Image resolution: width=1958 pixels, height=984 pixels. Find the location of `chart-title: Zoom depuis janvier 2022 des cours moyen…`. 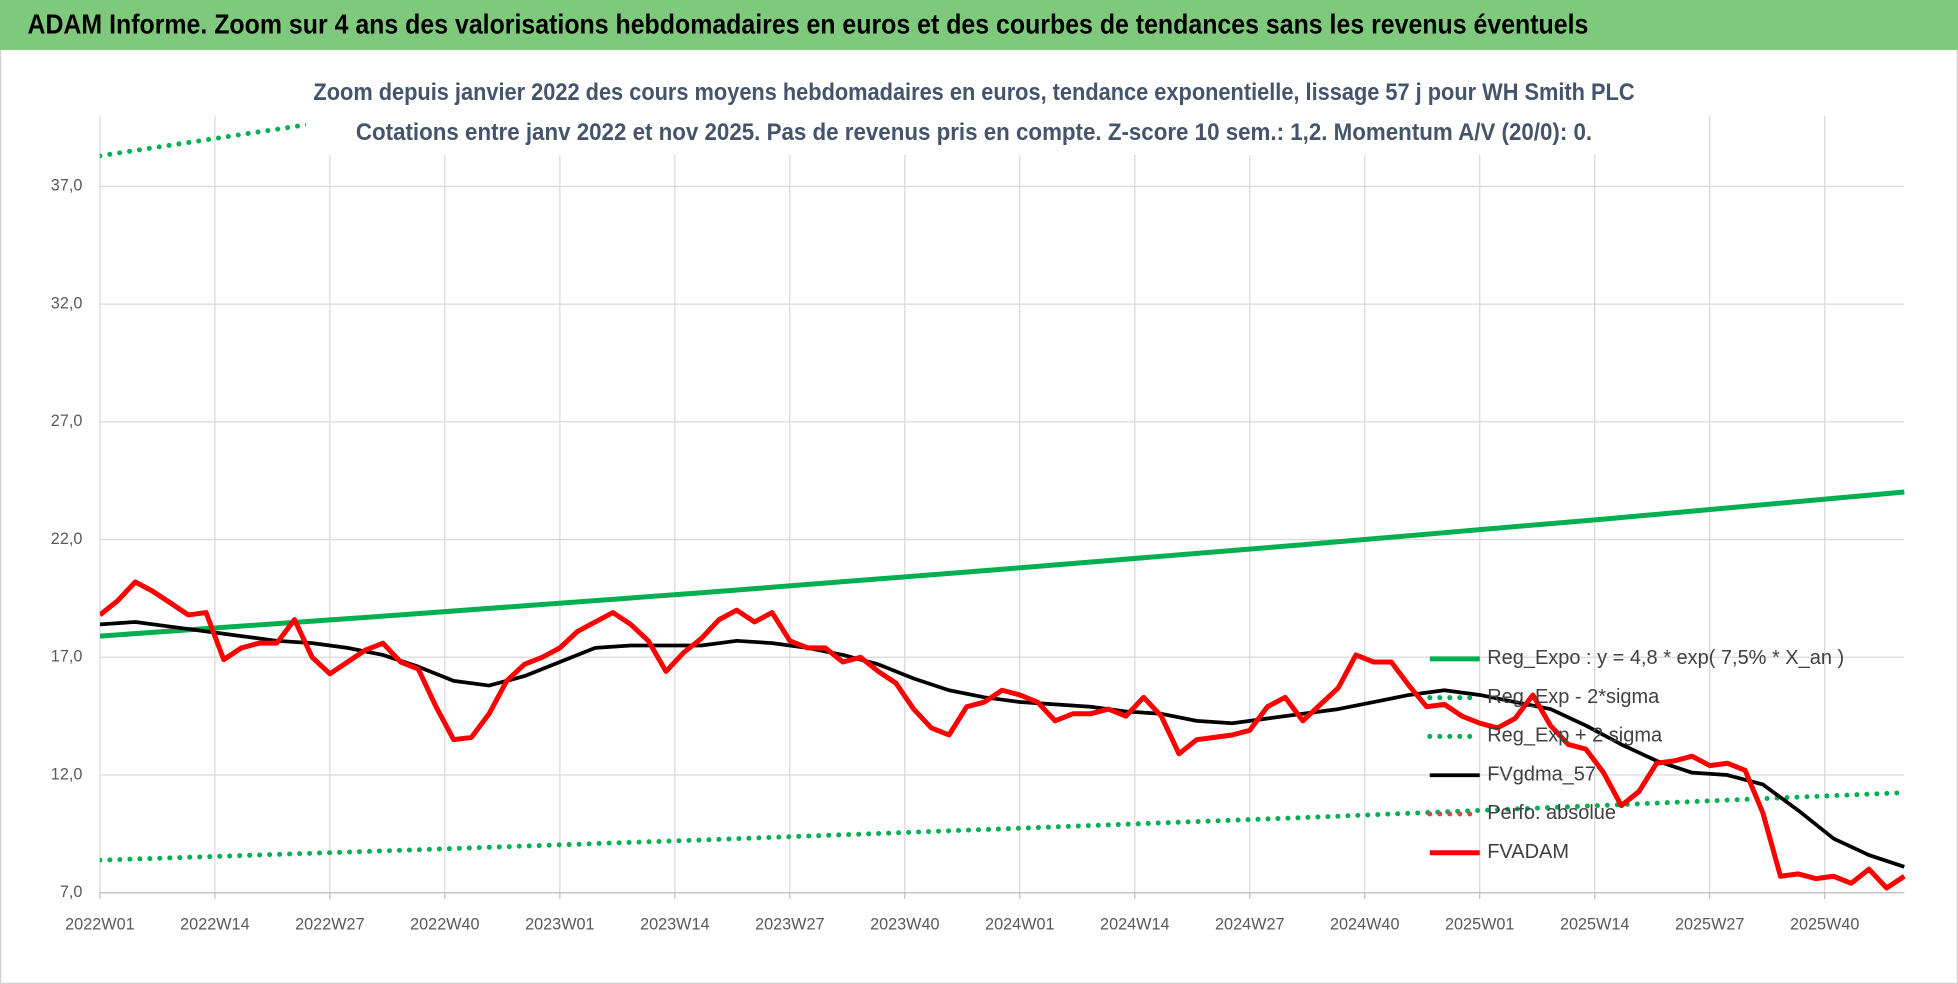

chart-title: Zoom depuis janvier 2022 des cours moyen… is located at coordinates (973, 93).